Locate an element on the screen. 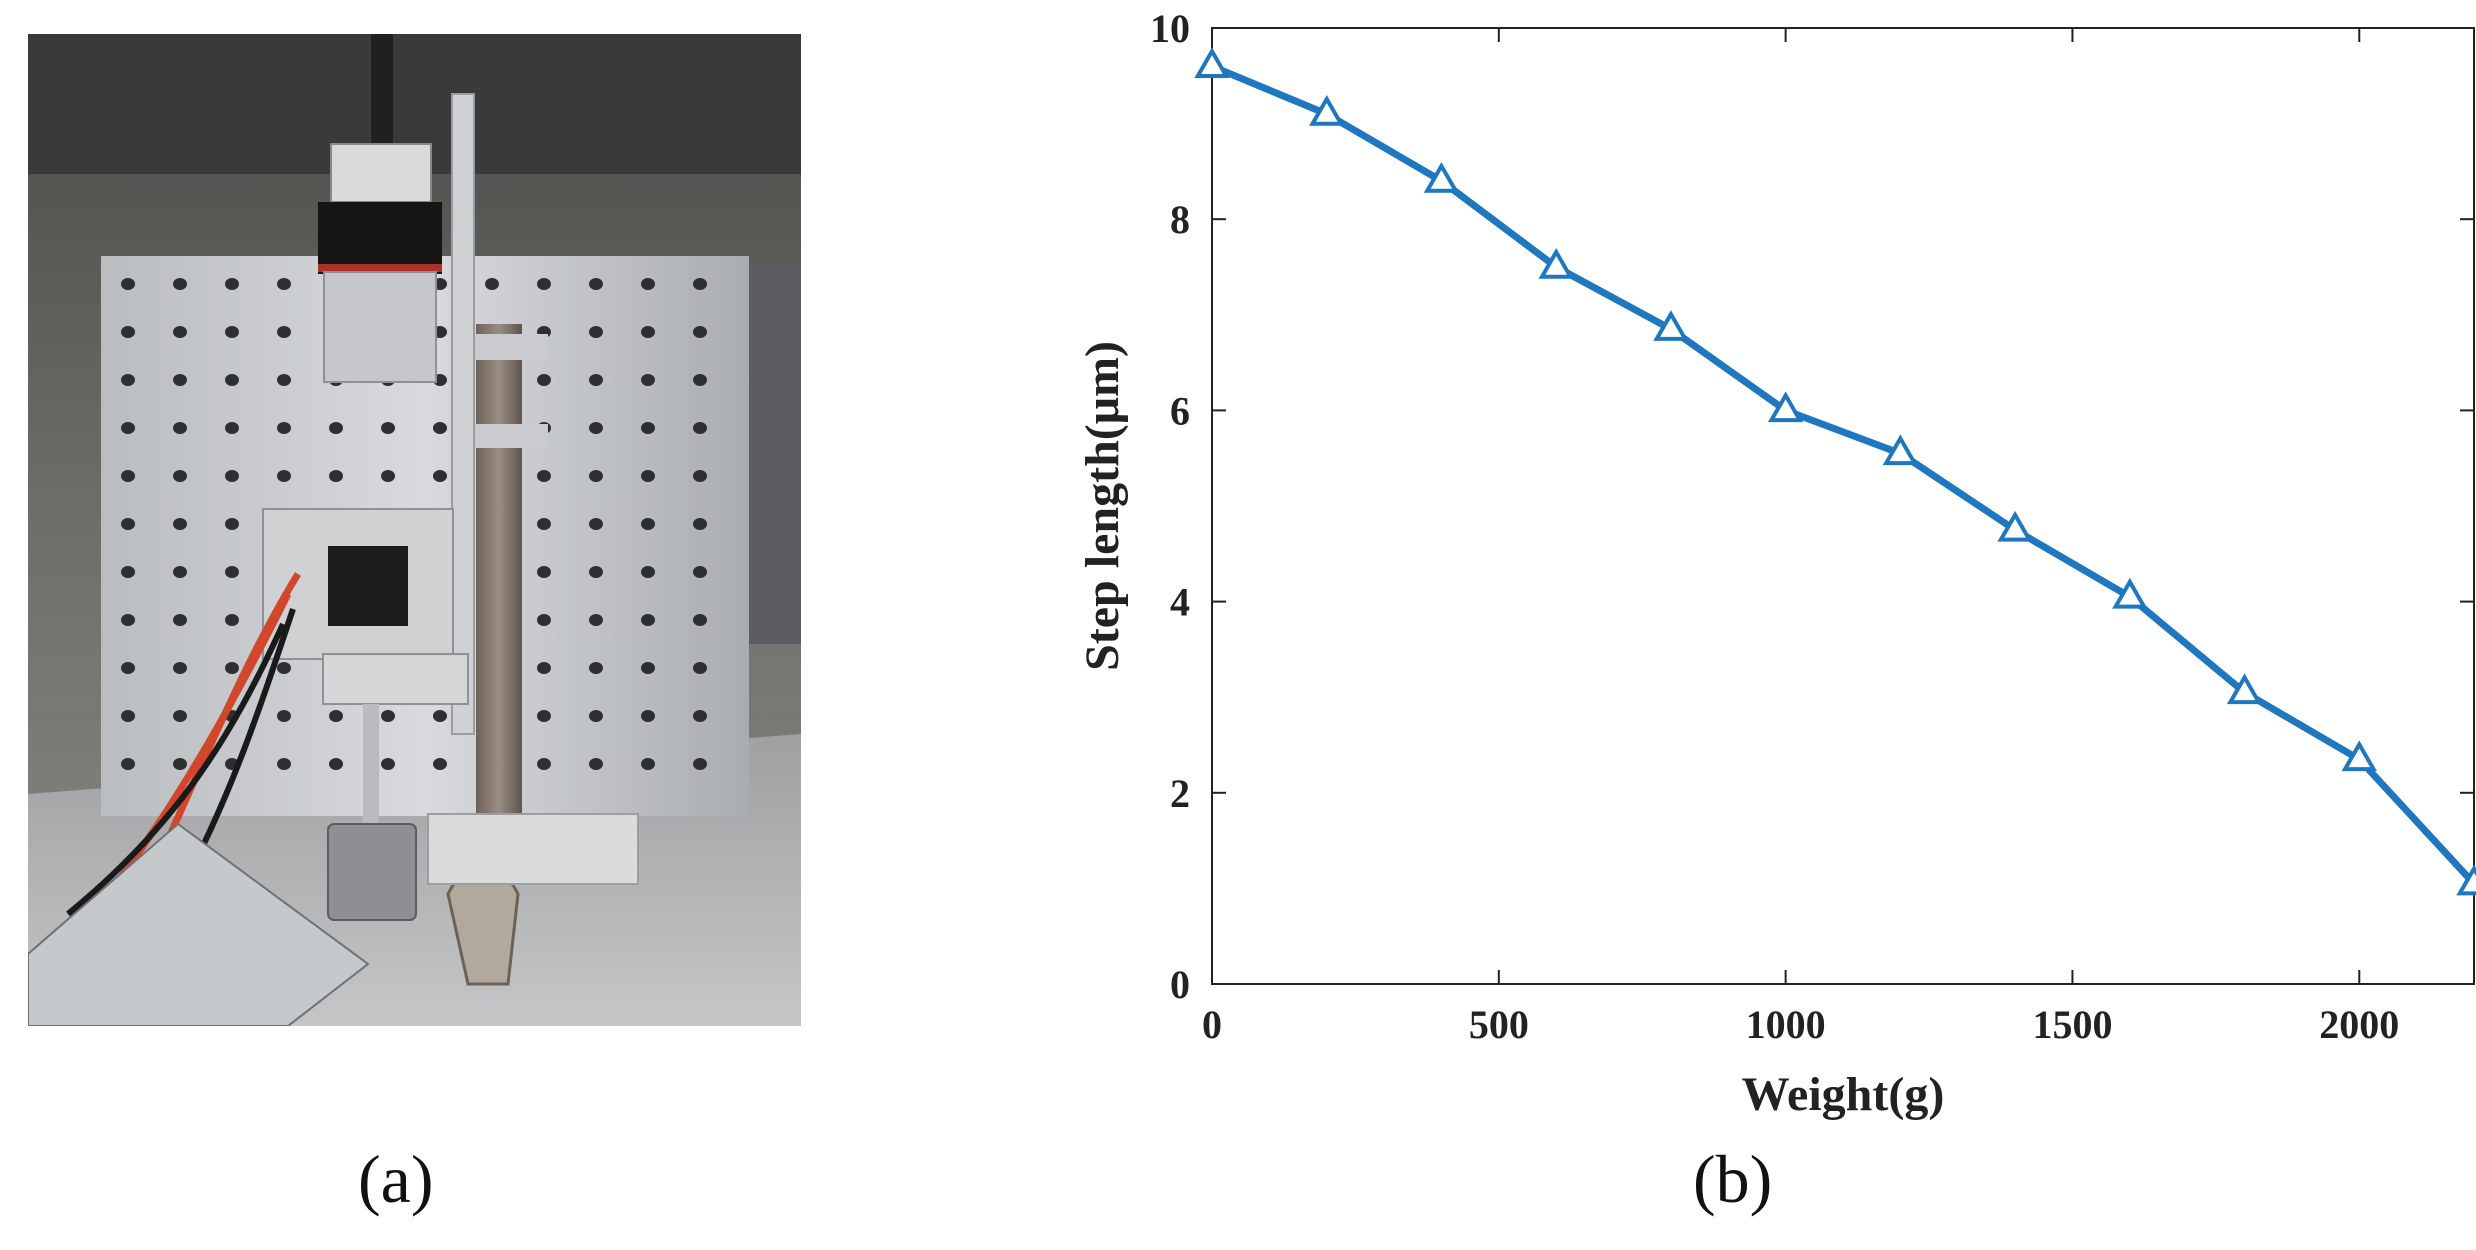  actuator-base is located at coordinates (395, 679).